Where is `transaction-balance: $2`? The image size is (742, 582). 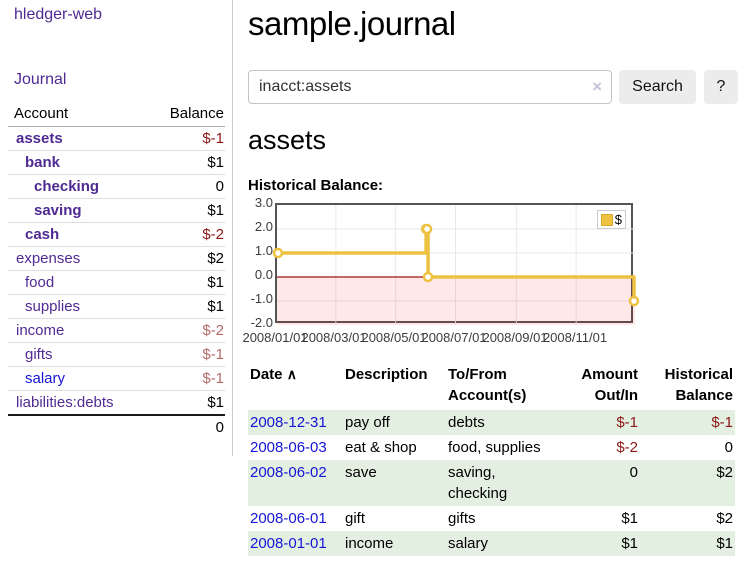 transaction-balance: $2 is located at coordinates (724, 518).